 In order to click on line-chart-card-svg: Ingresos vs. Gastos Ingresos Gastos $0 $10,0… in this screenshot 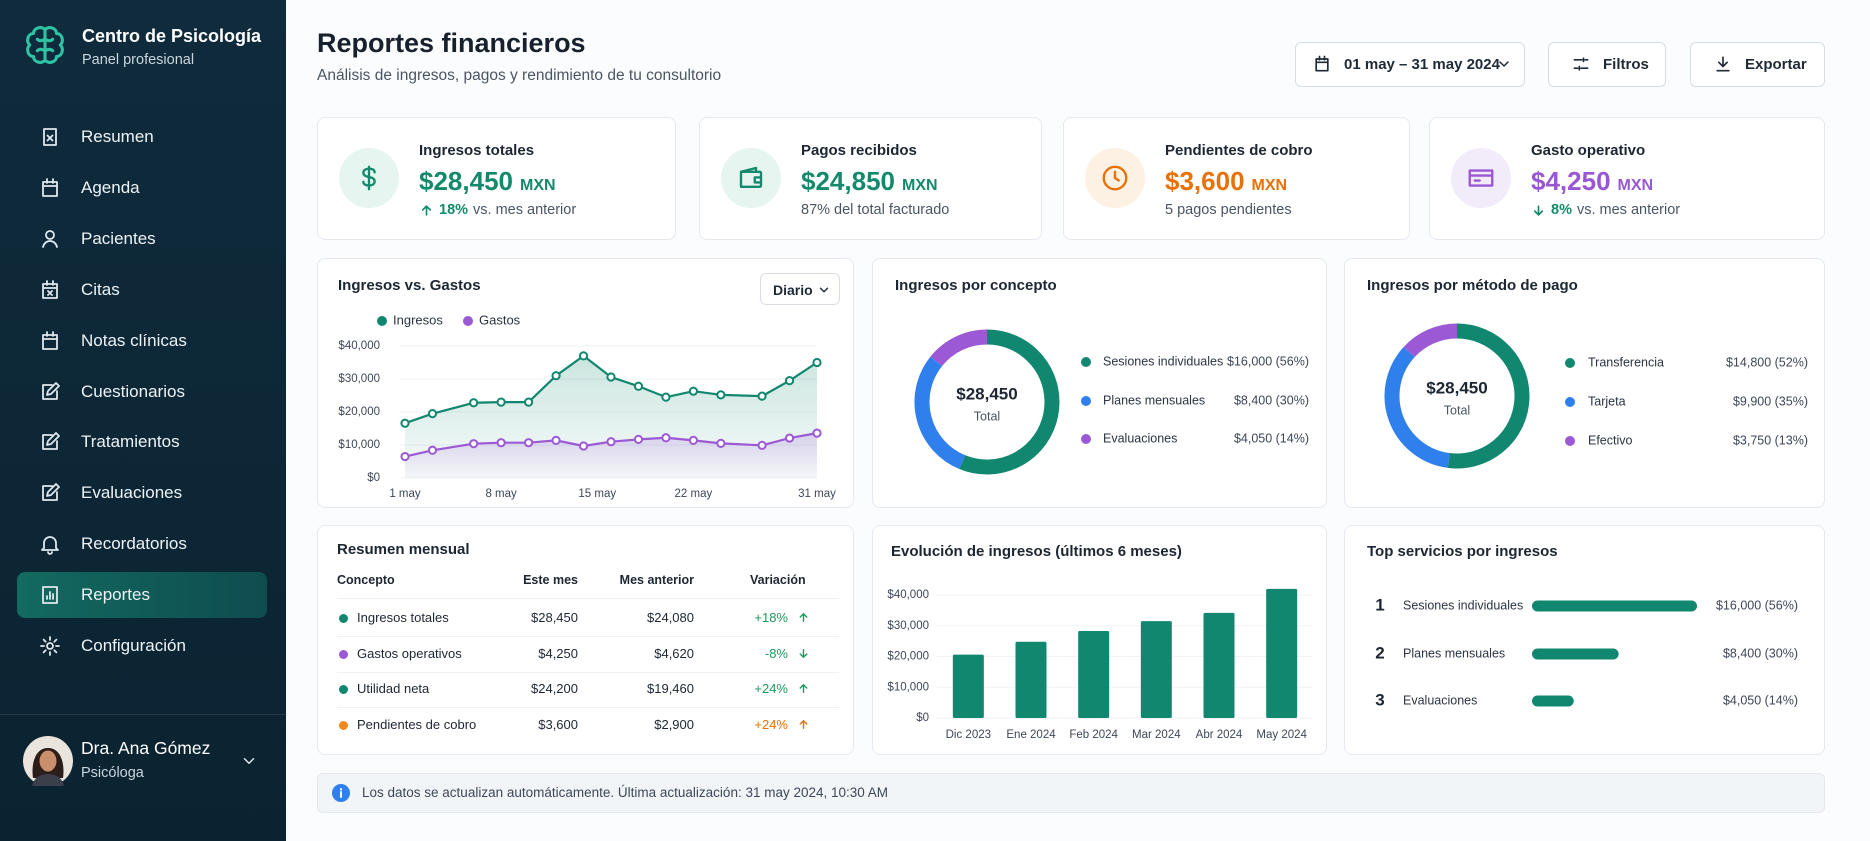, I will do `click(587, 388)`.